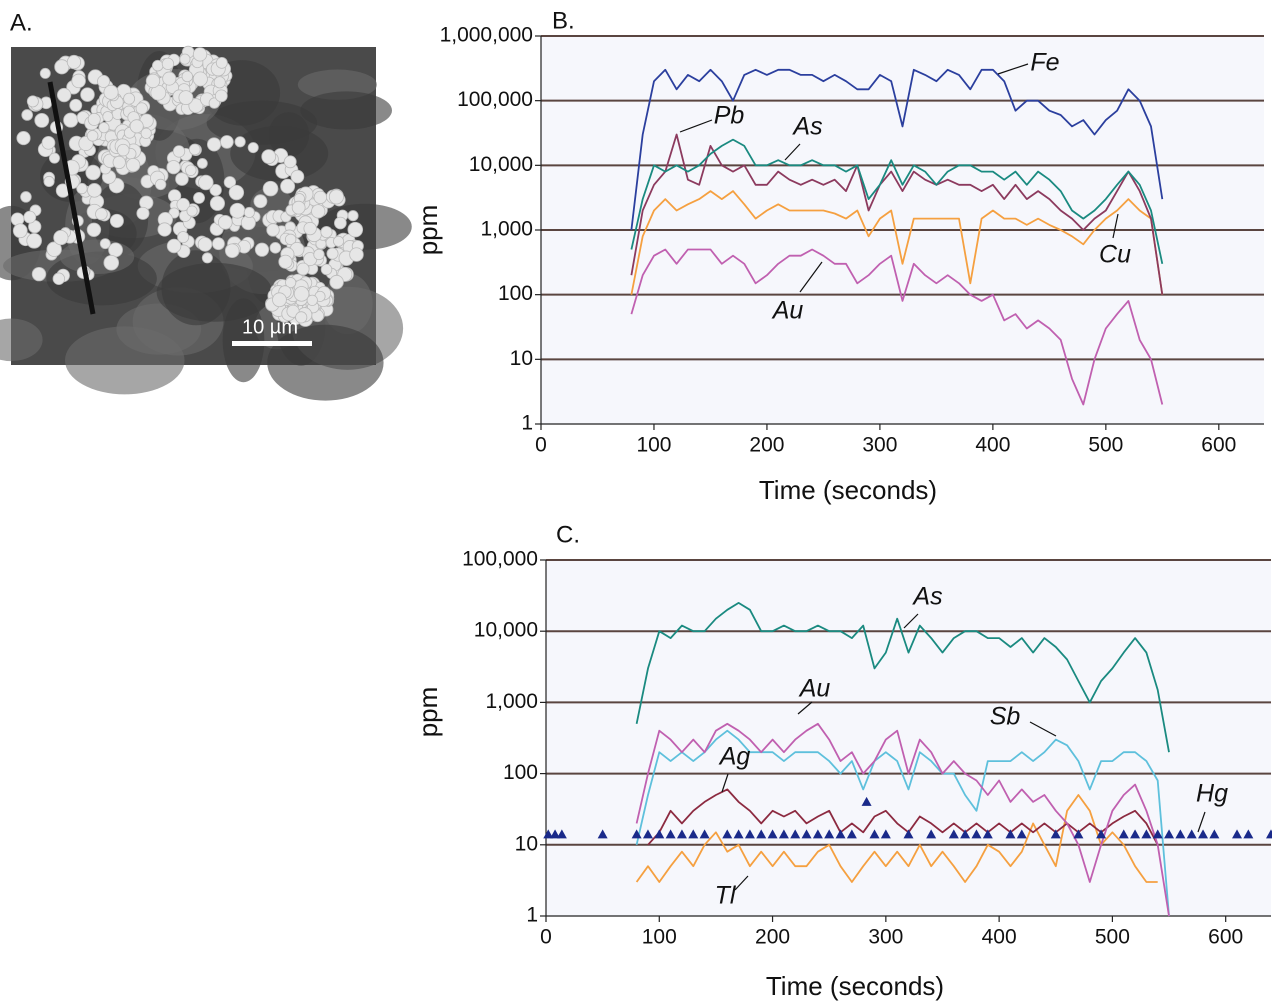  Describe the element at coordinates (787, 311) in the screenshot. I see `series-label: Au` at that location.